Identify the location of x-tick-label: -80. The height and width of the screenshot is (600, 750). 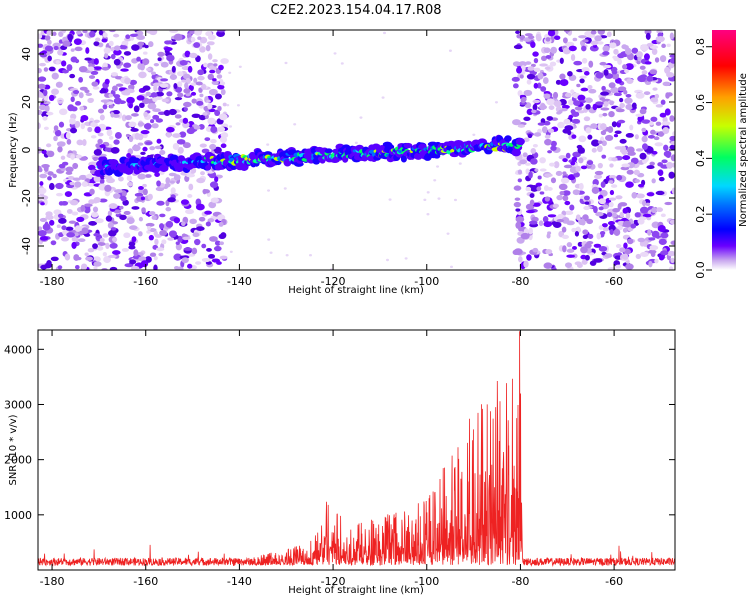
(520, 581).